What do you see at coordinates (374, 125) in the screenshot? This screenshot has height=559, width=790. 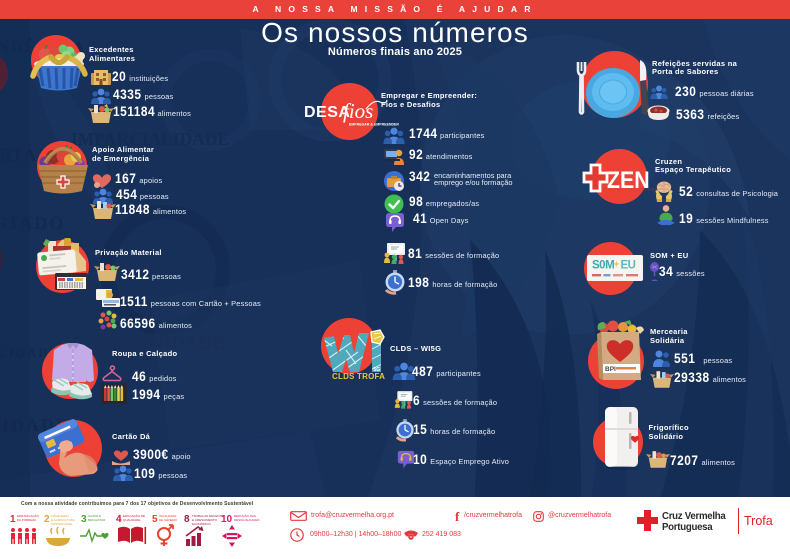 I see `svg-text: EMPREGAR & EMPREENDER` at bounding box center [374, 125].